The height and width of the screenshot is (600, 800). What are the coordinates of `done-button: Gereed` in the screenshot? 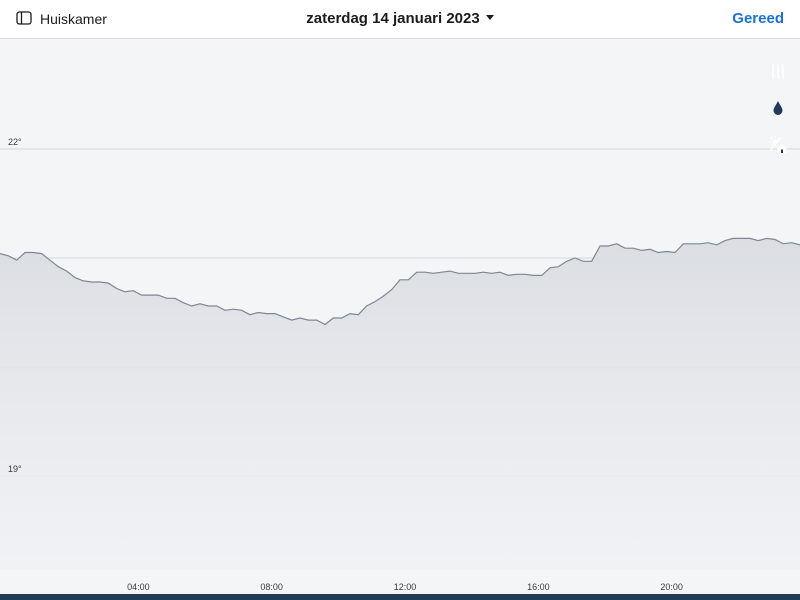 It's located at (758, 18).